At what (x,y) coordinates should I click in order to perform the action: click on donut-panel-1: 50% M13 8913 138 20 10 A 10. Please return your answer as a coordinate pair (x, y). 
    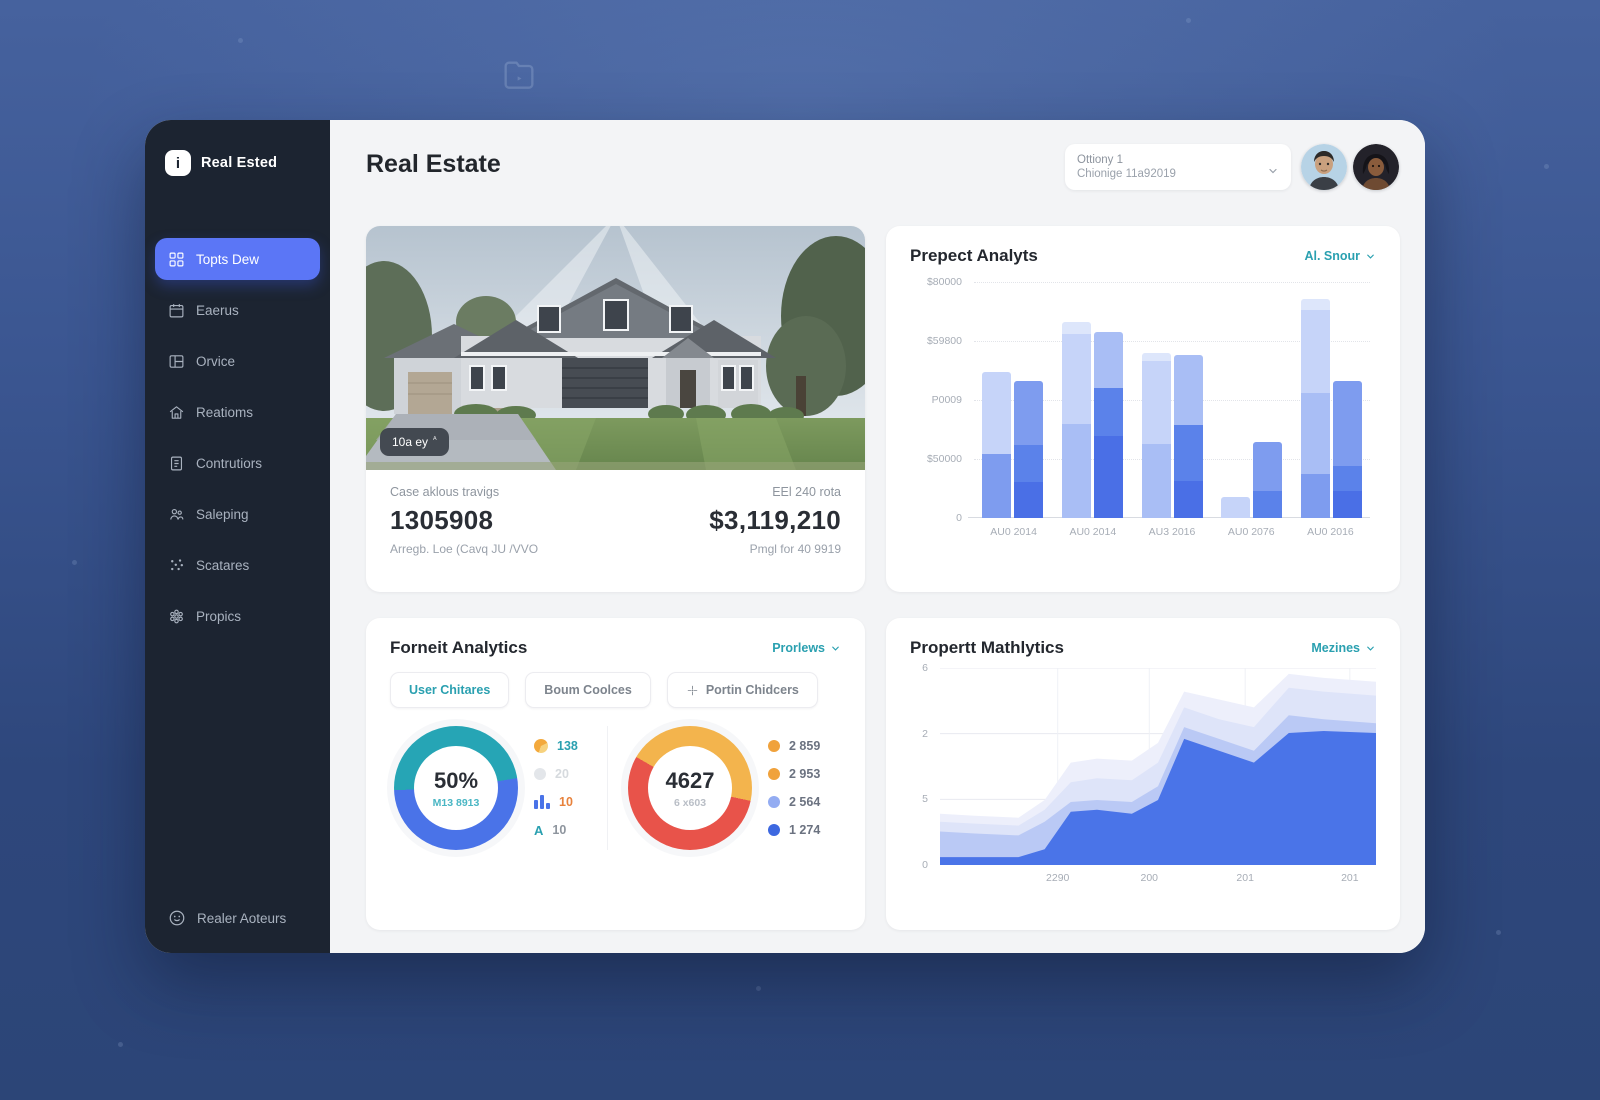
    Looking at the image, I should click on (498, 788).